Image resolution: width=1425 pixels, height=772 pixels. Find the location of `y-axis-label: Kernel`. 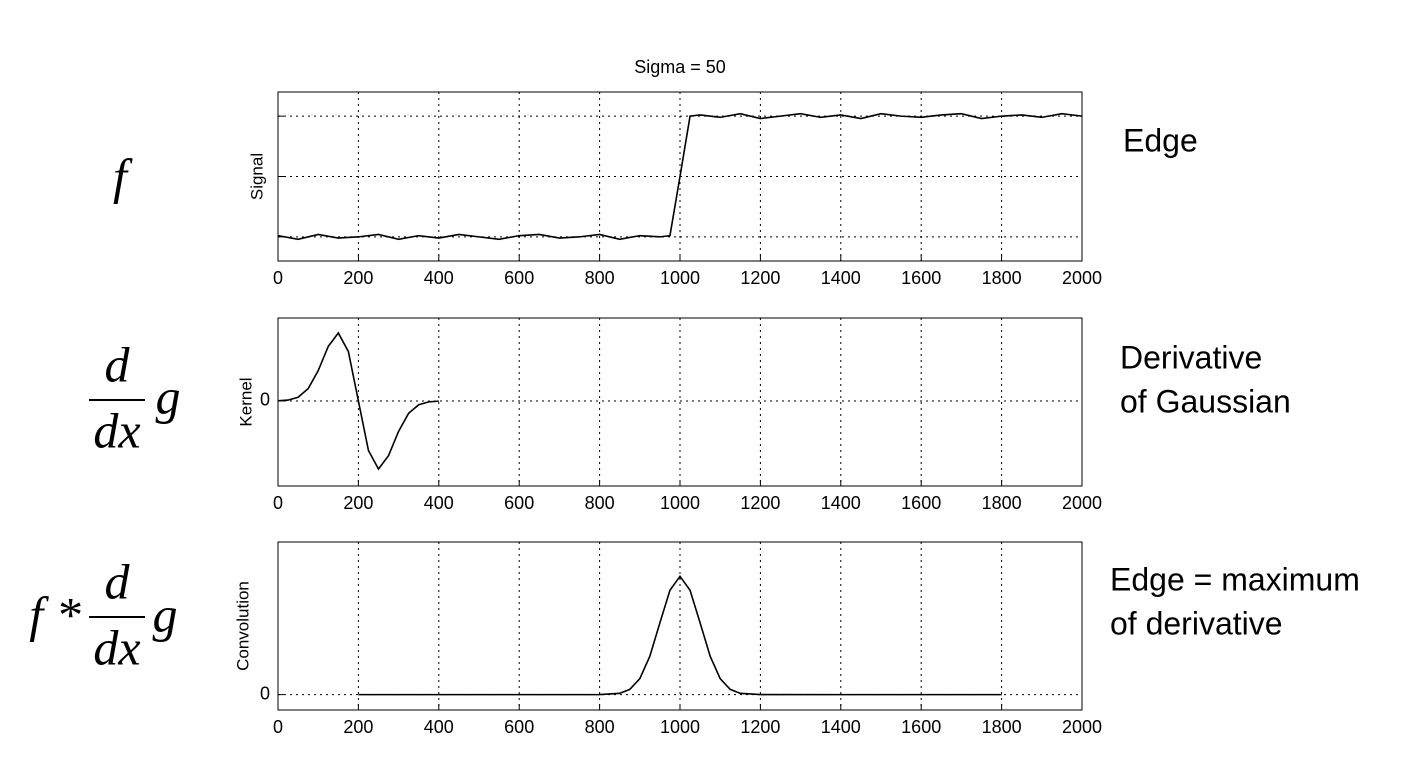

y-axis-label: Kernel is located at coordinates (245, 401).